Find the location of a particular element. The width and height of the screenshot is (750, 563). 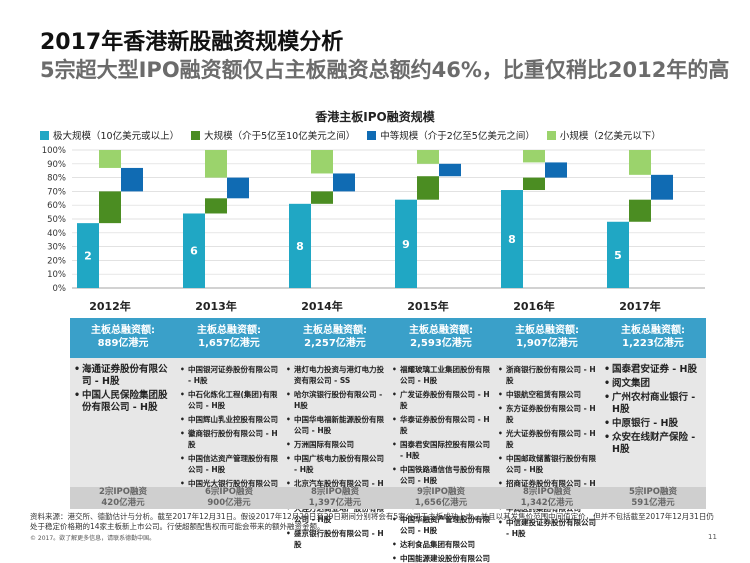

page-subtitle: 5宗超大型IPO融资额仅占主板融资总额约46%，比重仅稍比2012年的高 is located at coordinates (385, 70).